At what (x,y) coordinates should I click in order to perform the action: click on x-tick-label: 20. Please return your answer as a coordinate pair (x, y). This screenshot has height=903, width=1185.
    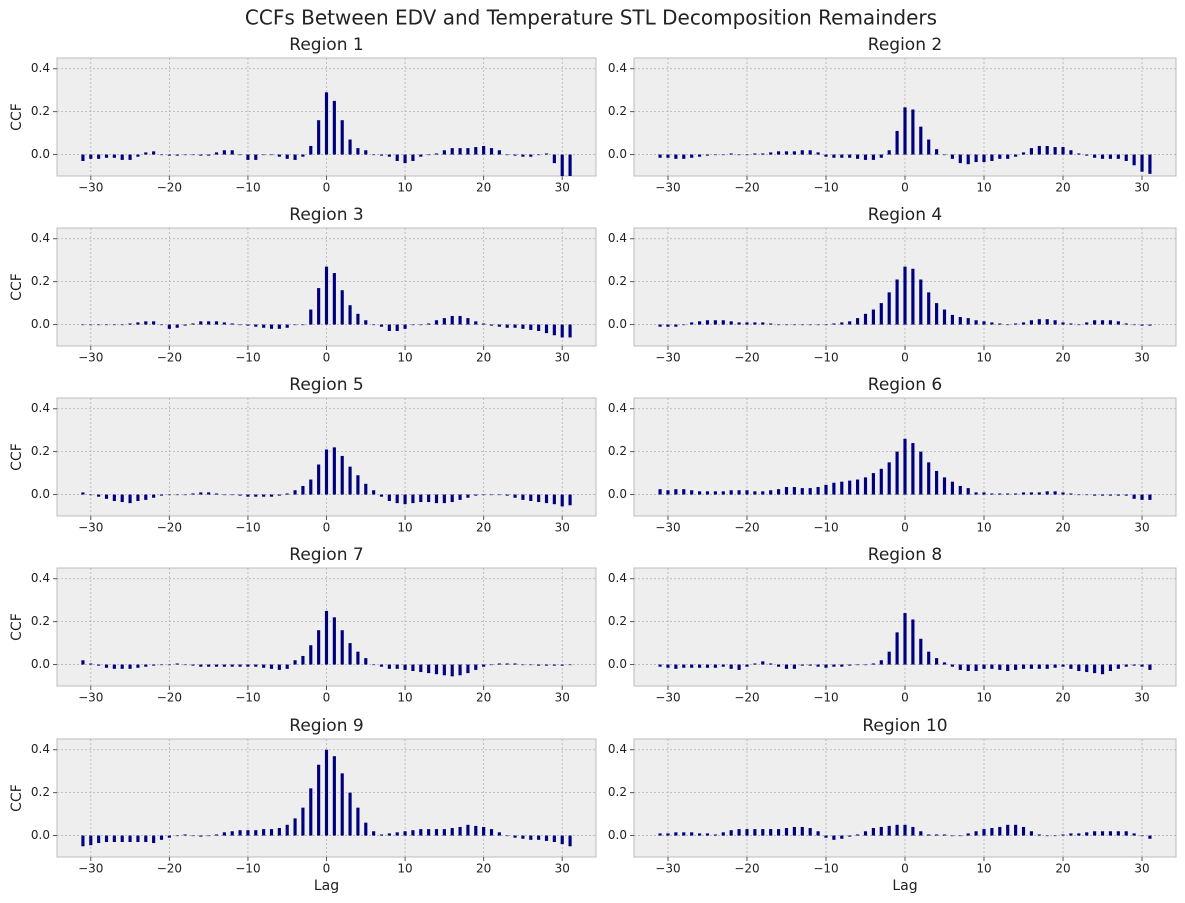
    Looking at the image, I should click on (1062, 188).